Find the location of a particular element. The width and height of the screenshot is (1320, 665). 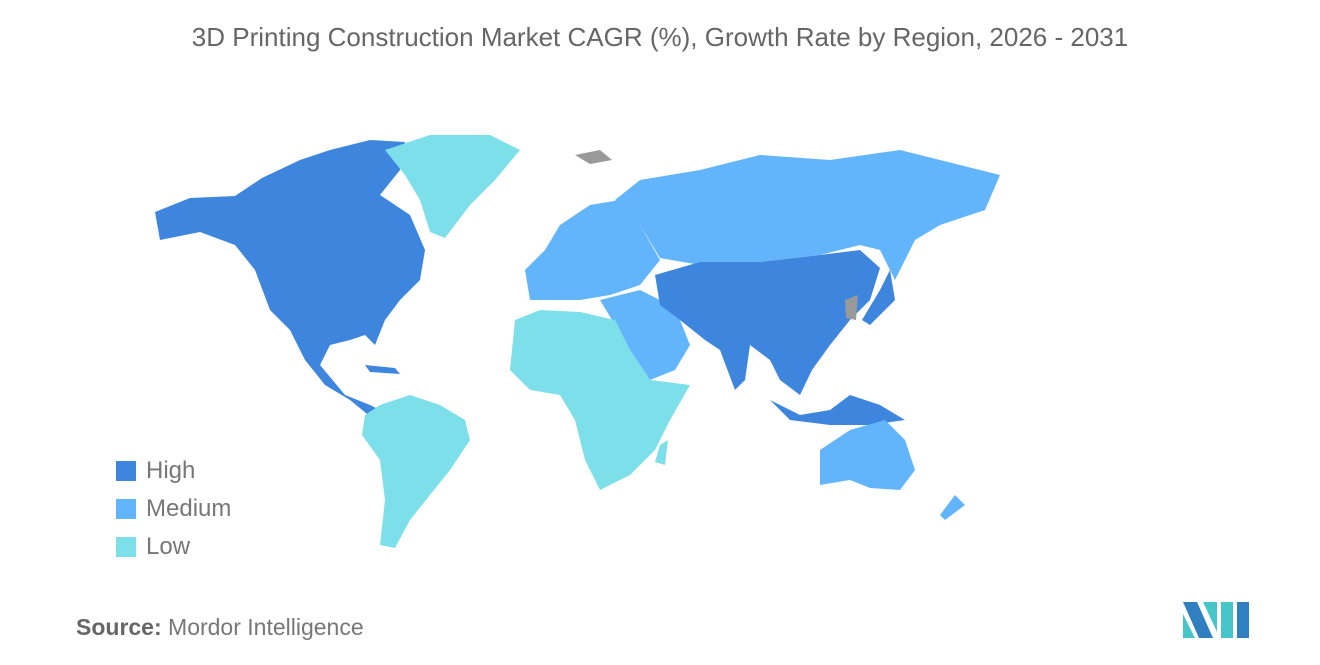

asia-high is located at coordinates (767, 322).